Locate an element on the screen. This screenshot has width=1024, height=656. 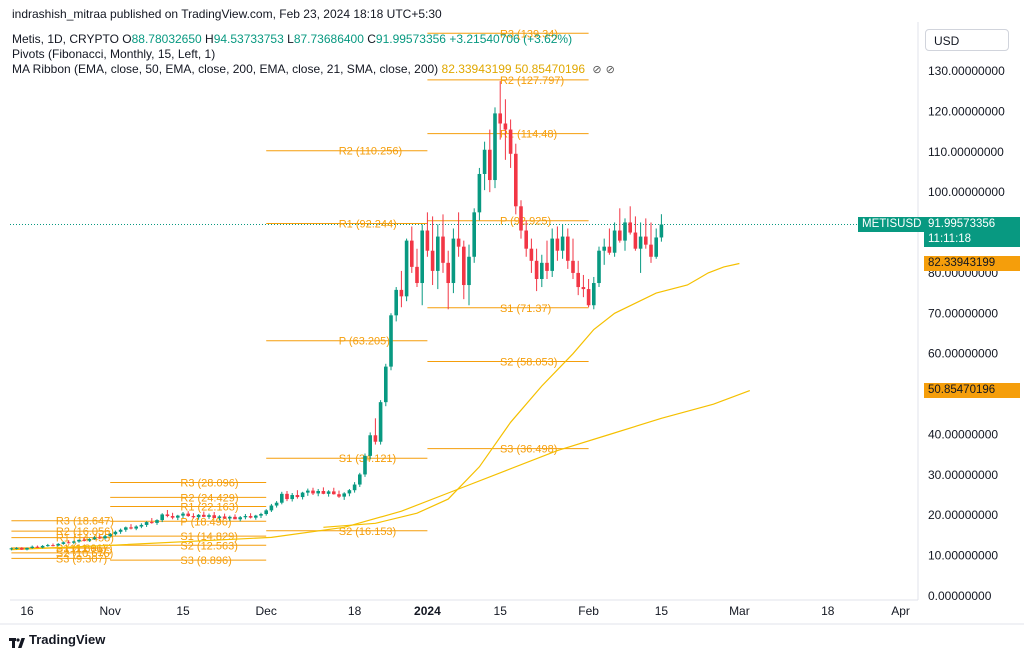
y-tick-label: 100.00000000 is located at coordinates (966, 192).